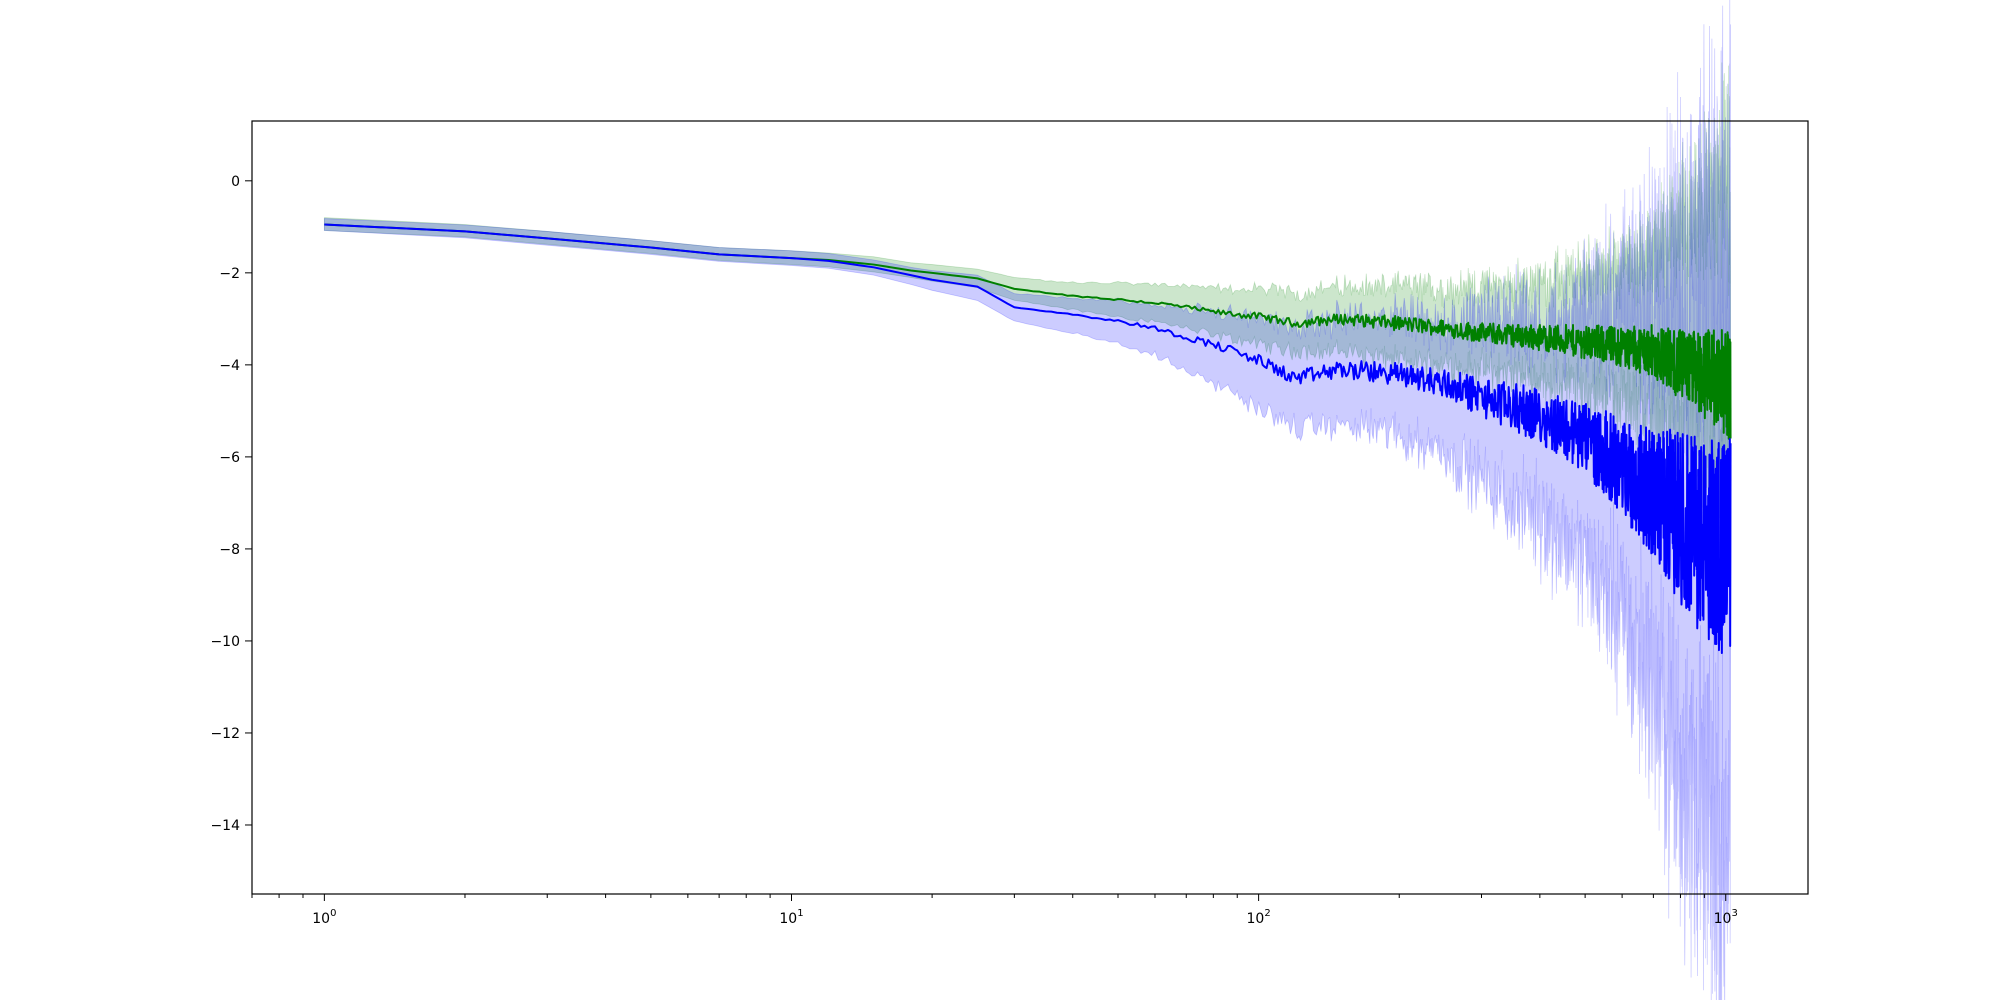 Image resolution: width=2000 pixels, height=1004 pixels. I want to click on y-tick-label: −2, so click(229, 274).